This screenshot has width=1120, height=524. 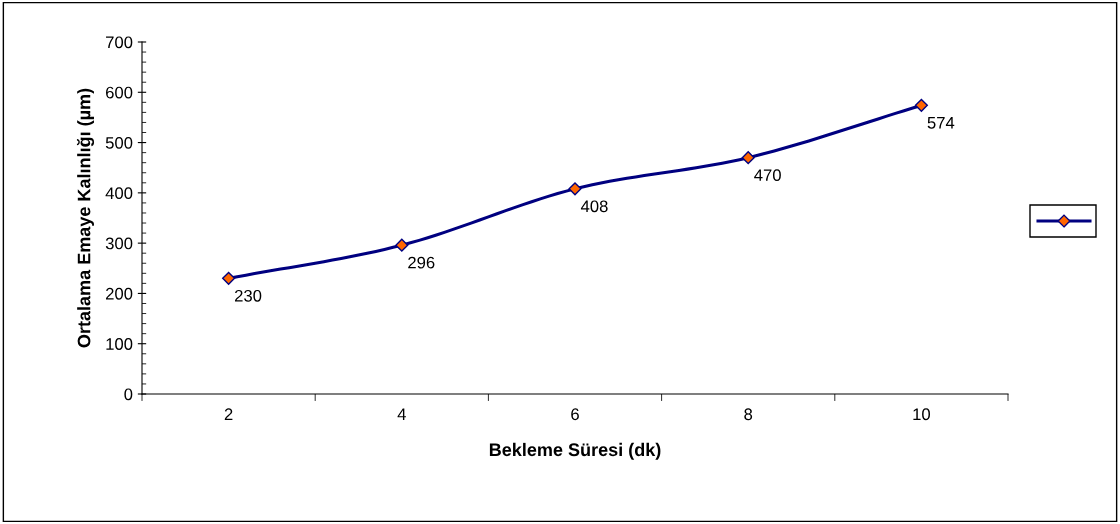 What do you see at coordinates (922, 414) in the screenshot?
I see `x-tick-label: 10` at bounding box center [922, 414].